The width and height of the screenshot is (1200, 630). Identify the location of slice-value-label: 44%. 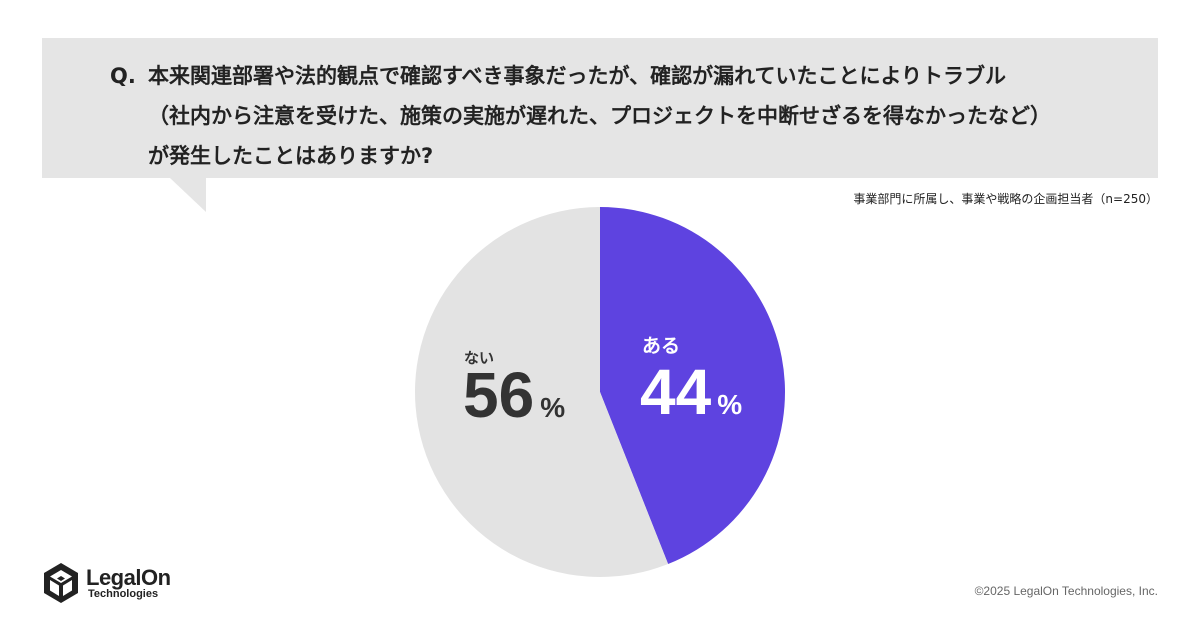
(691, 392).